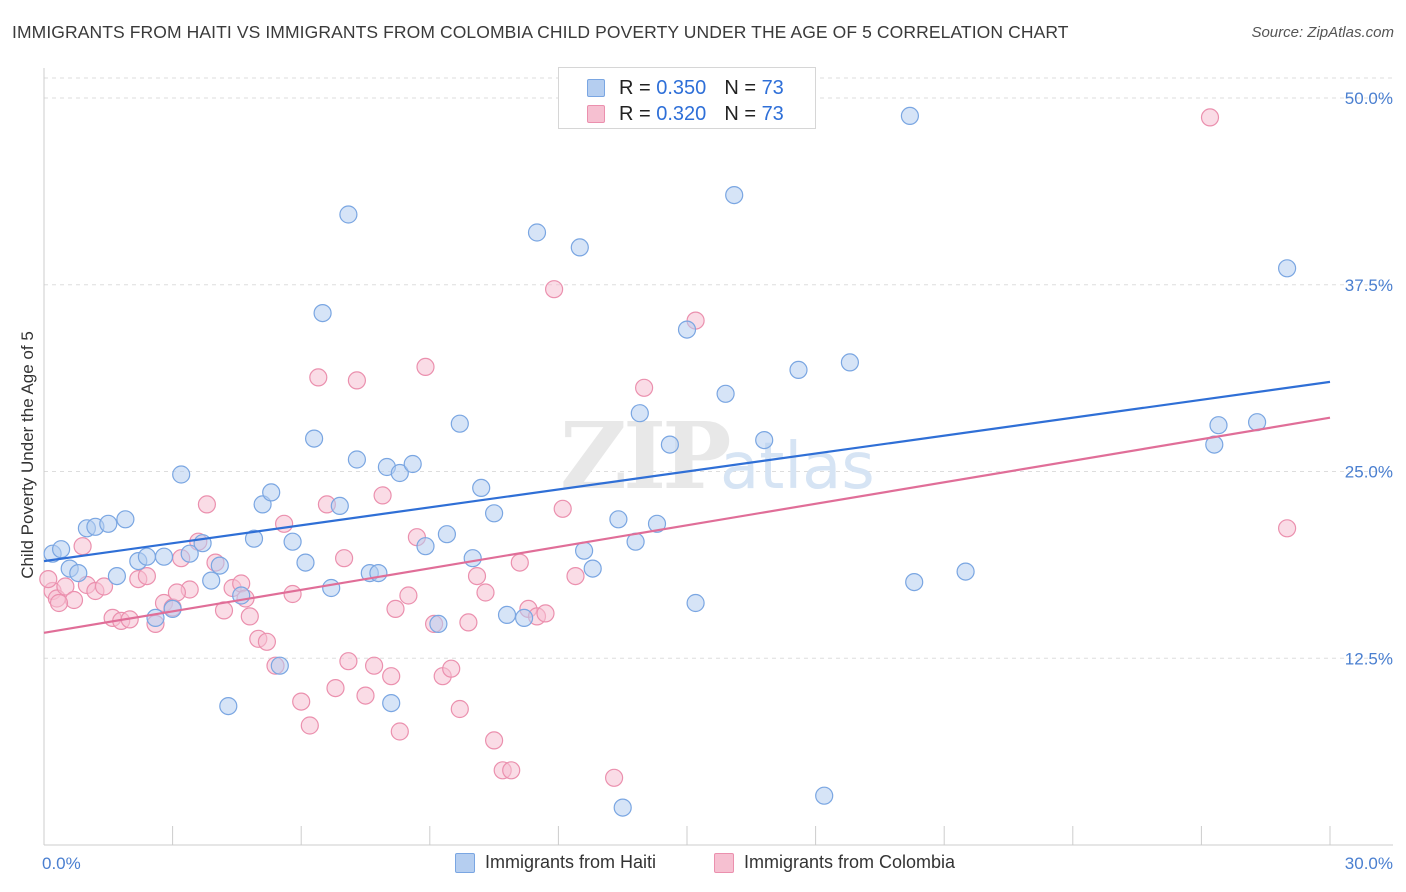 This screenshot has width=1406, height=892. Describe the element at coordinates (797, 467) in the screenshot. I see `watermark-atlas: atlas` at that location.